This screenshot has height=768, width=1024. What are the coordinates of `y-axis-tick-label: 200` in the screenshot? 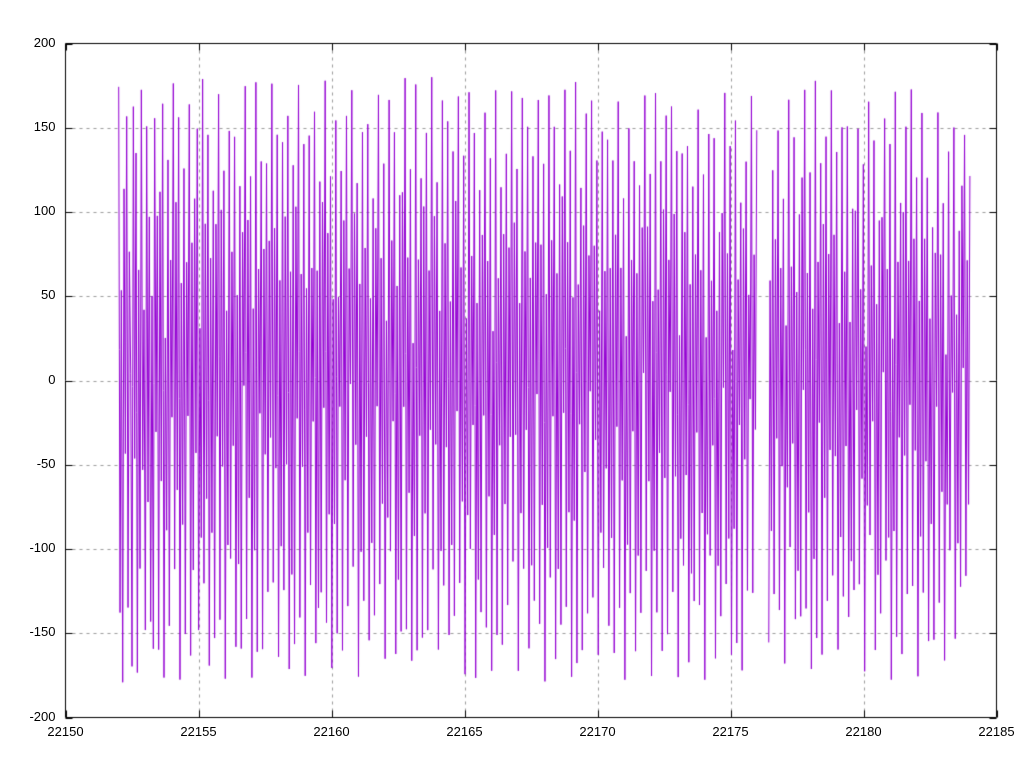 It's located at (44, 42).